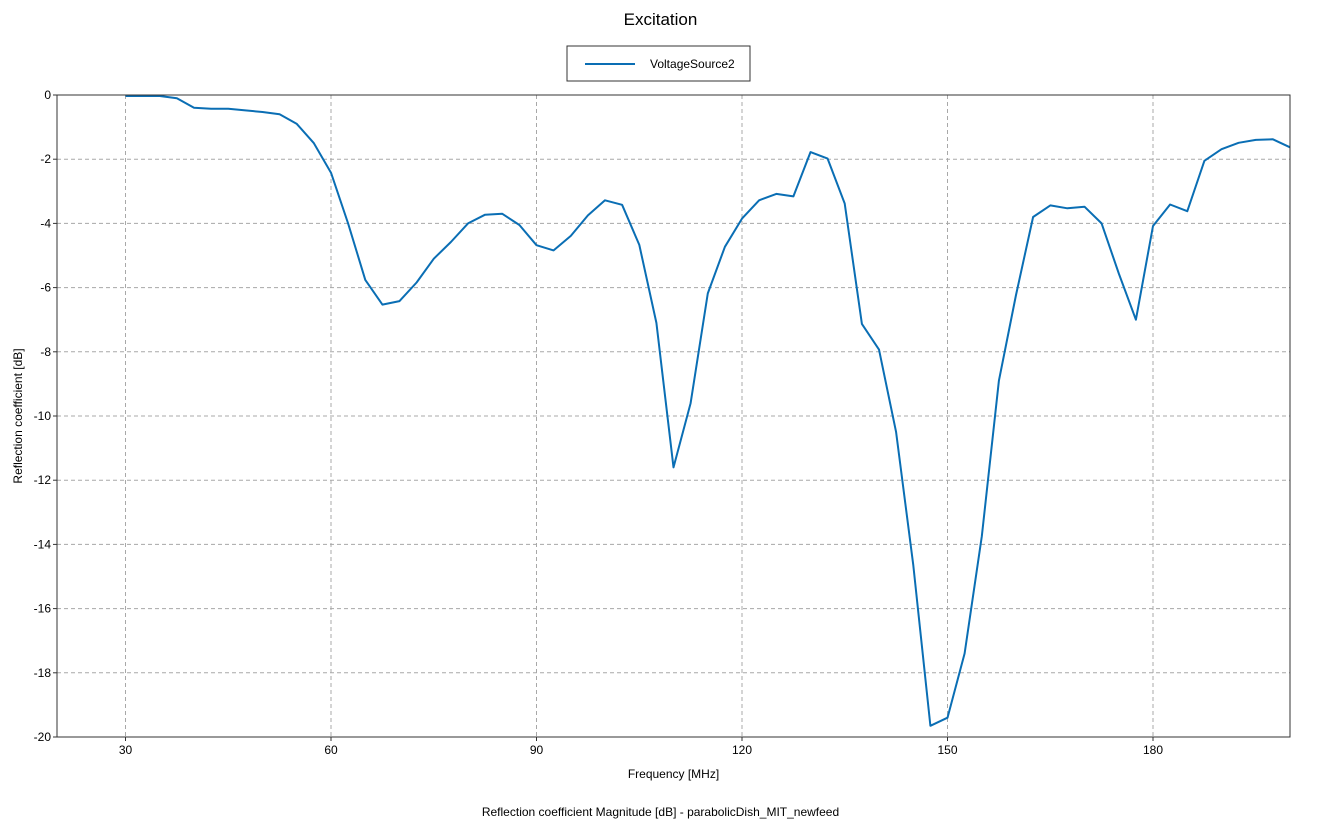 The width and height of the screenshot is (1321, 832). What do you see at coordinates (43, 737) in the screenshot?
I see `y-tick-label: -20` at bounding box center [43, 737].